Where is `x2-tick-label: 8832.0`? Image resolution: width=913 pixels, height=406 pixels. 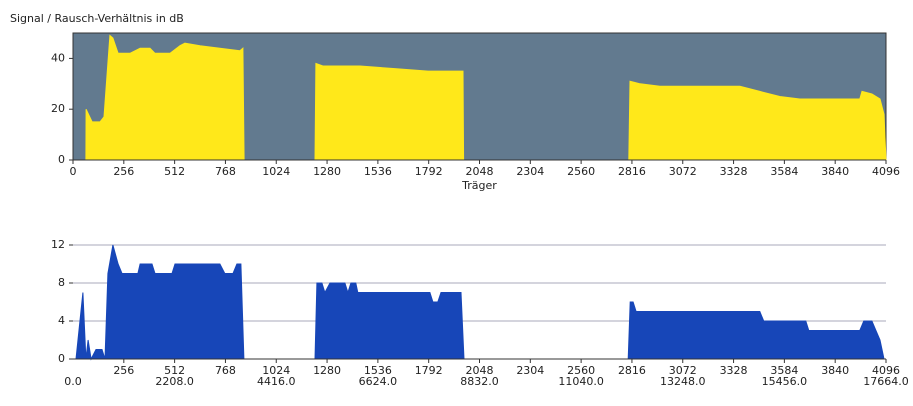 x2-tick-label: 8832.0 is located at coordinates (479, 381).